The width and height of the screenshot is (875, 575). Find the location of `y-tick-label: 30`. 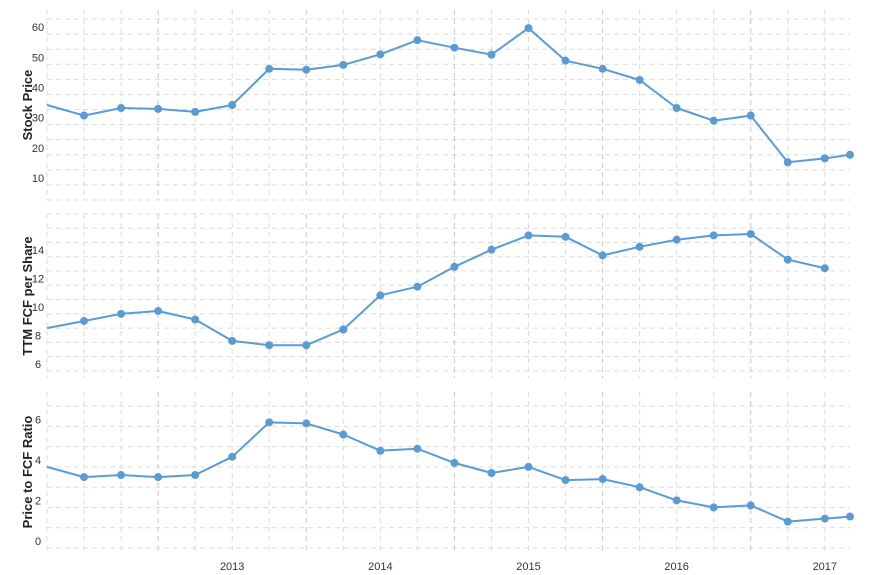

y-tick-label: 30 is located at coordinates (38, 119).